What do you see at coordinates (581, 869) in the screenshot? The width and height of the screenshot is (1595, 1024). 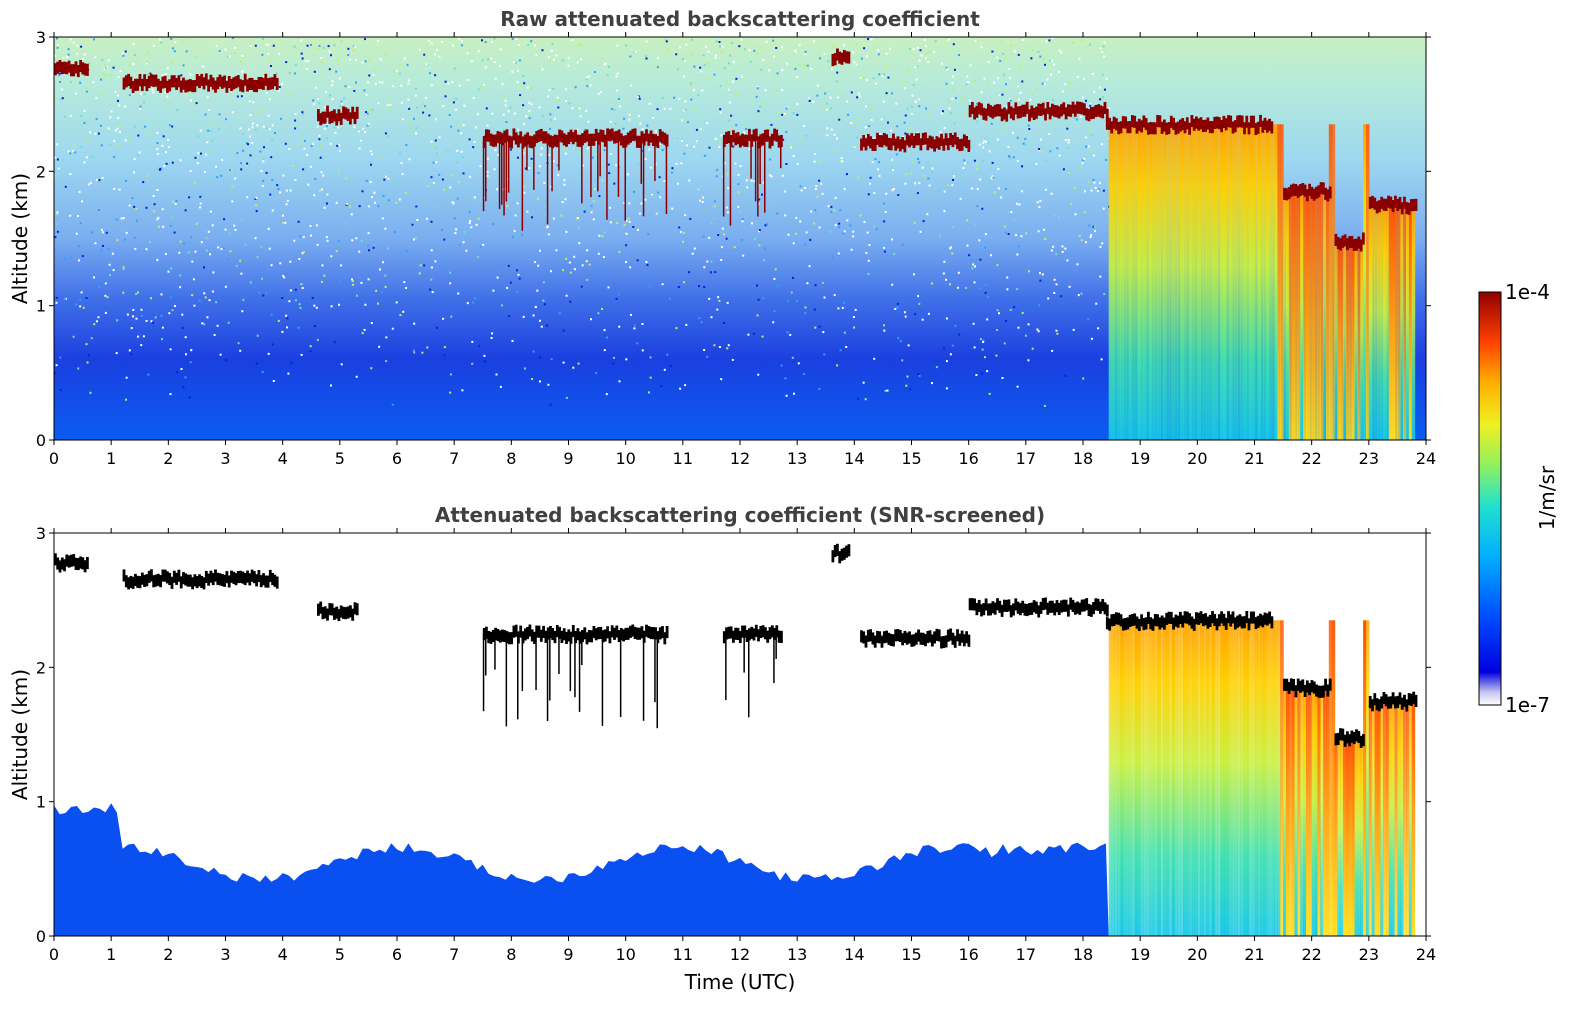 I see `boundary-layer` at bounding box center [581, 869].